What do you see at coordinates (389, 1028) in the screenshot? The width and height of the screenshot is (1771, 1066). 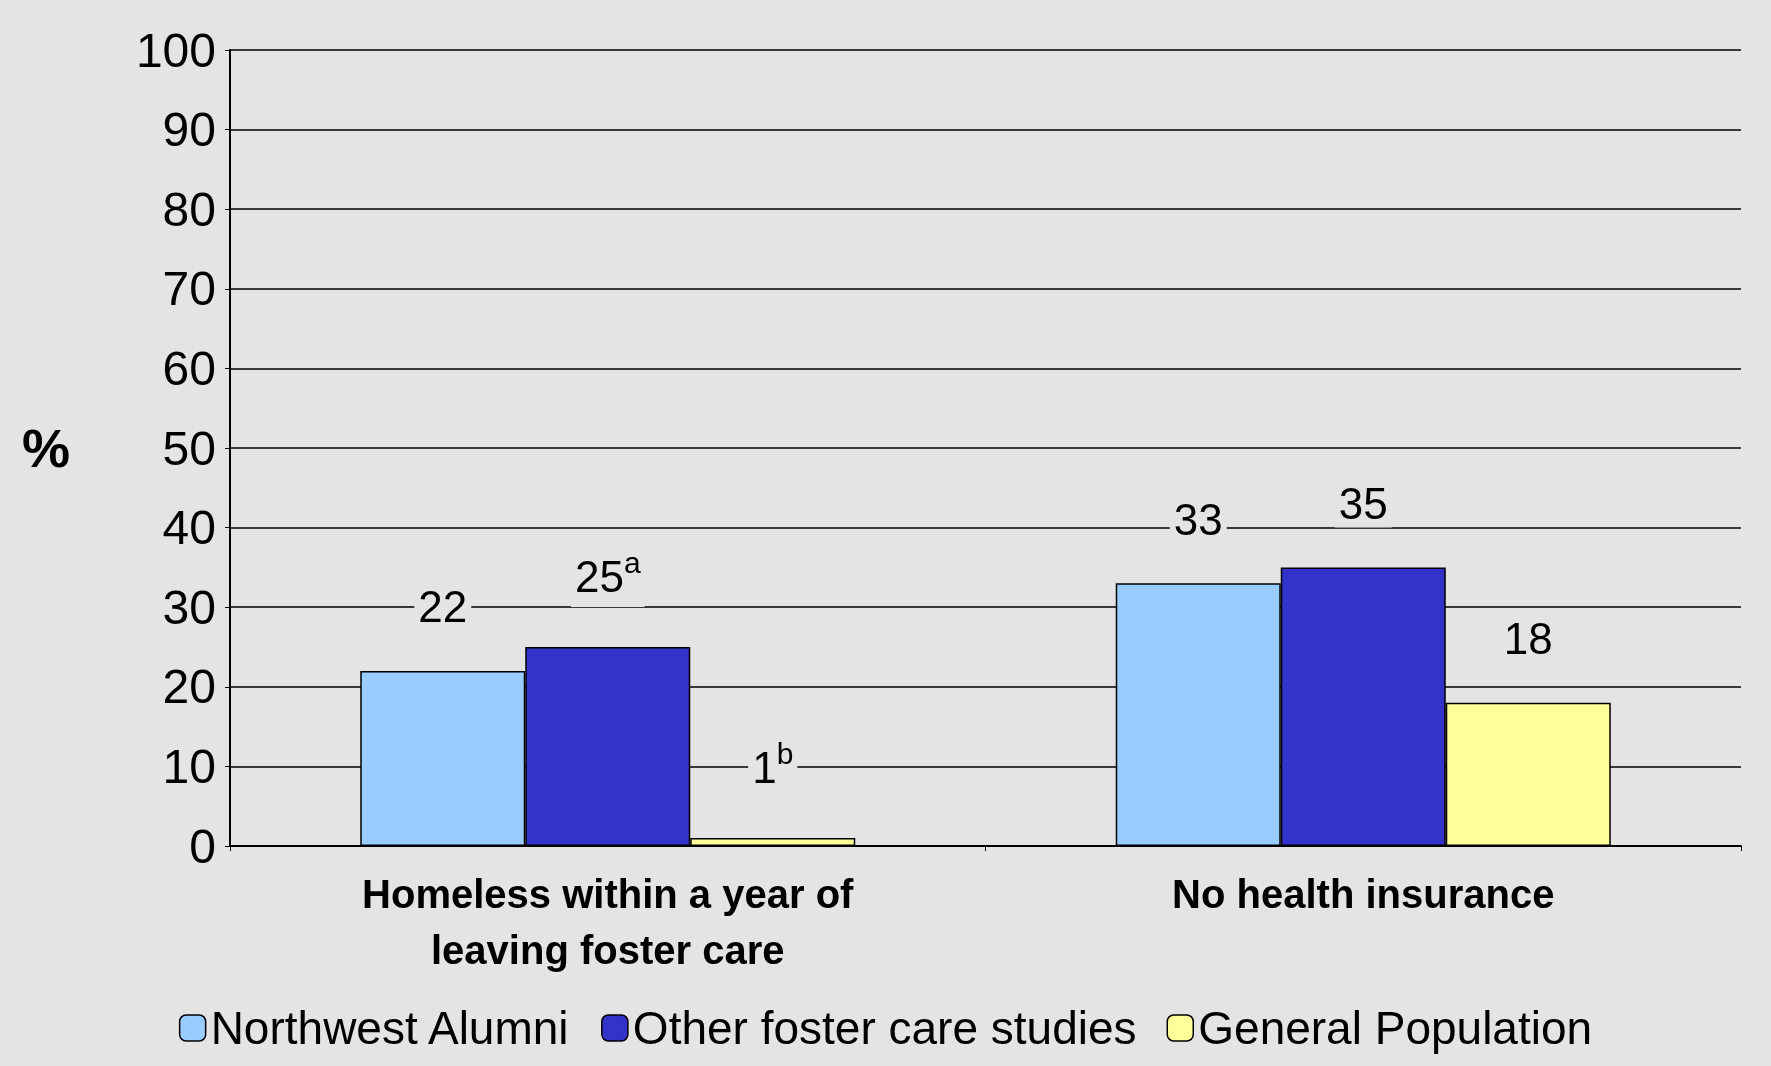 I see `legend-label: Northwest Alumni` at bounding box center [389, 1028].